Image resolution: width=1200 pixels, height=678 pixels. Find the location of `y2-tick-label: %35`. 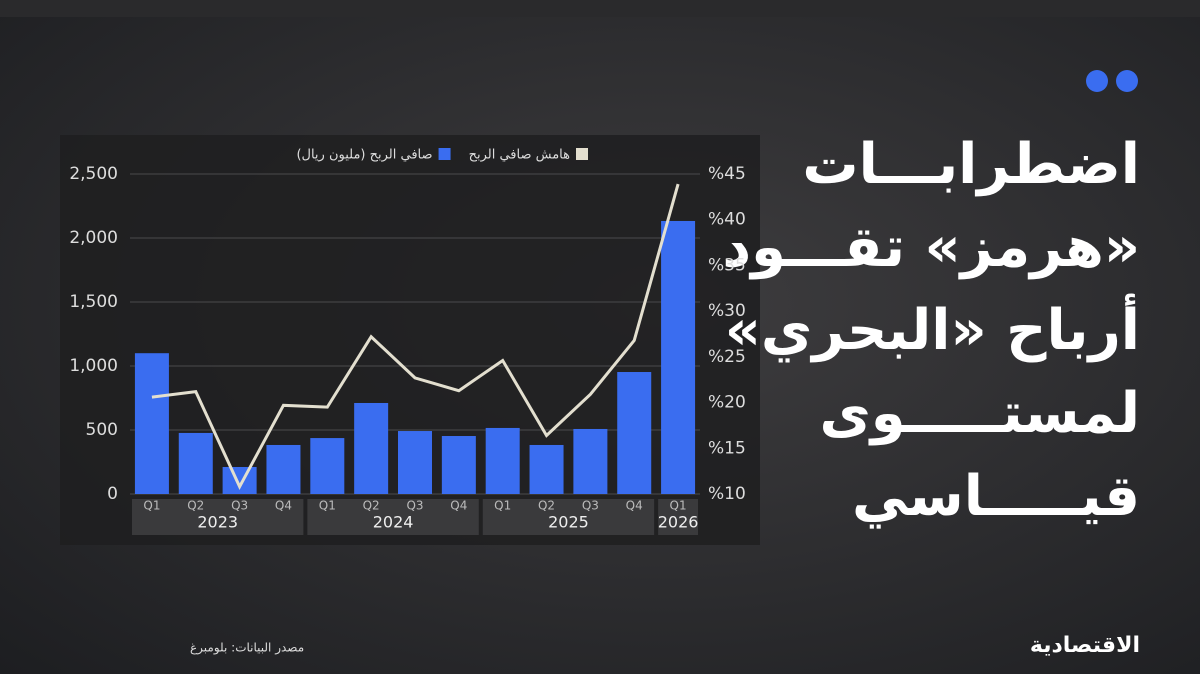

y2-tick-label: %35 is located at coordinates (727, 265).